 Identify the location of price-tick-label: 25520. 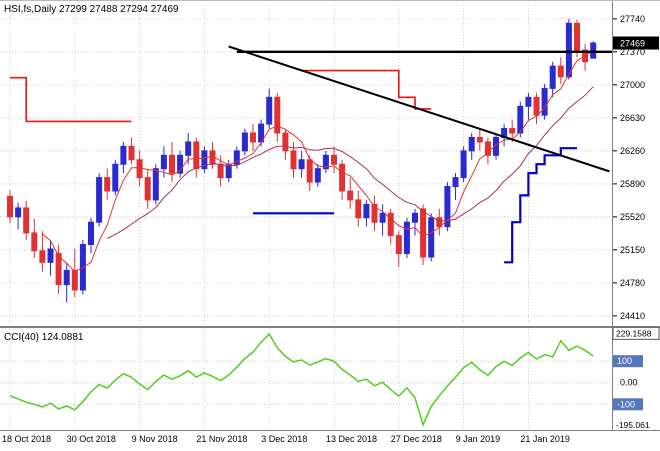
(632, 217).